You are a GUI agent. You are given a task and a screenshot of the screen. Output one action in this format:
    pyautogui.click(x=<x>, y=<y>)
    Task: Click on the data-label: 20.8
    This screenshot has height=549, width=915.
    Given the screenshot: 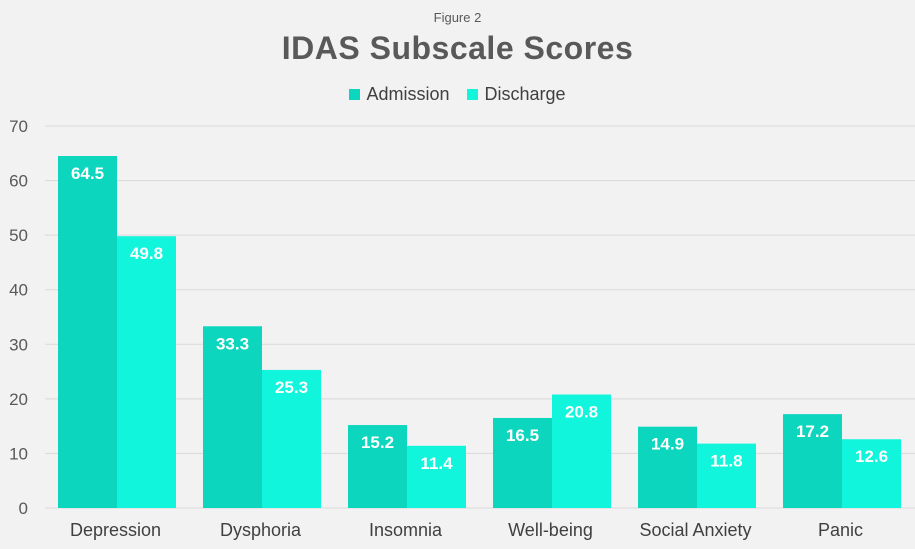 What is the action you would take?
    pyautogui.click(x=581, y=411)
    